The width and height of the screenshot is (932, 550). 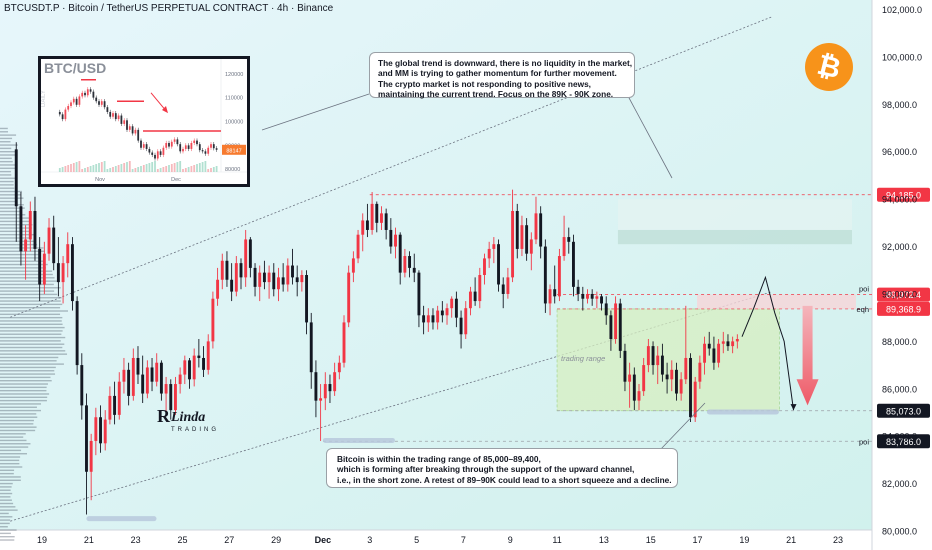 What do you see at coordinates (682, 426) in the screenshot?
I see `callout-pointer` at bounding box center [682, 426].